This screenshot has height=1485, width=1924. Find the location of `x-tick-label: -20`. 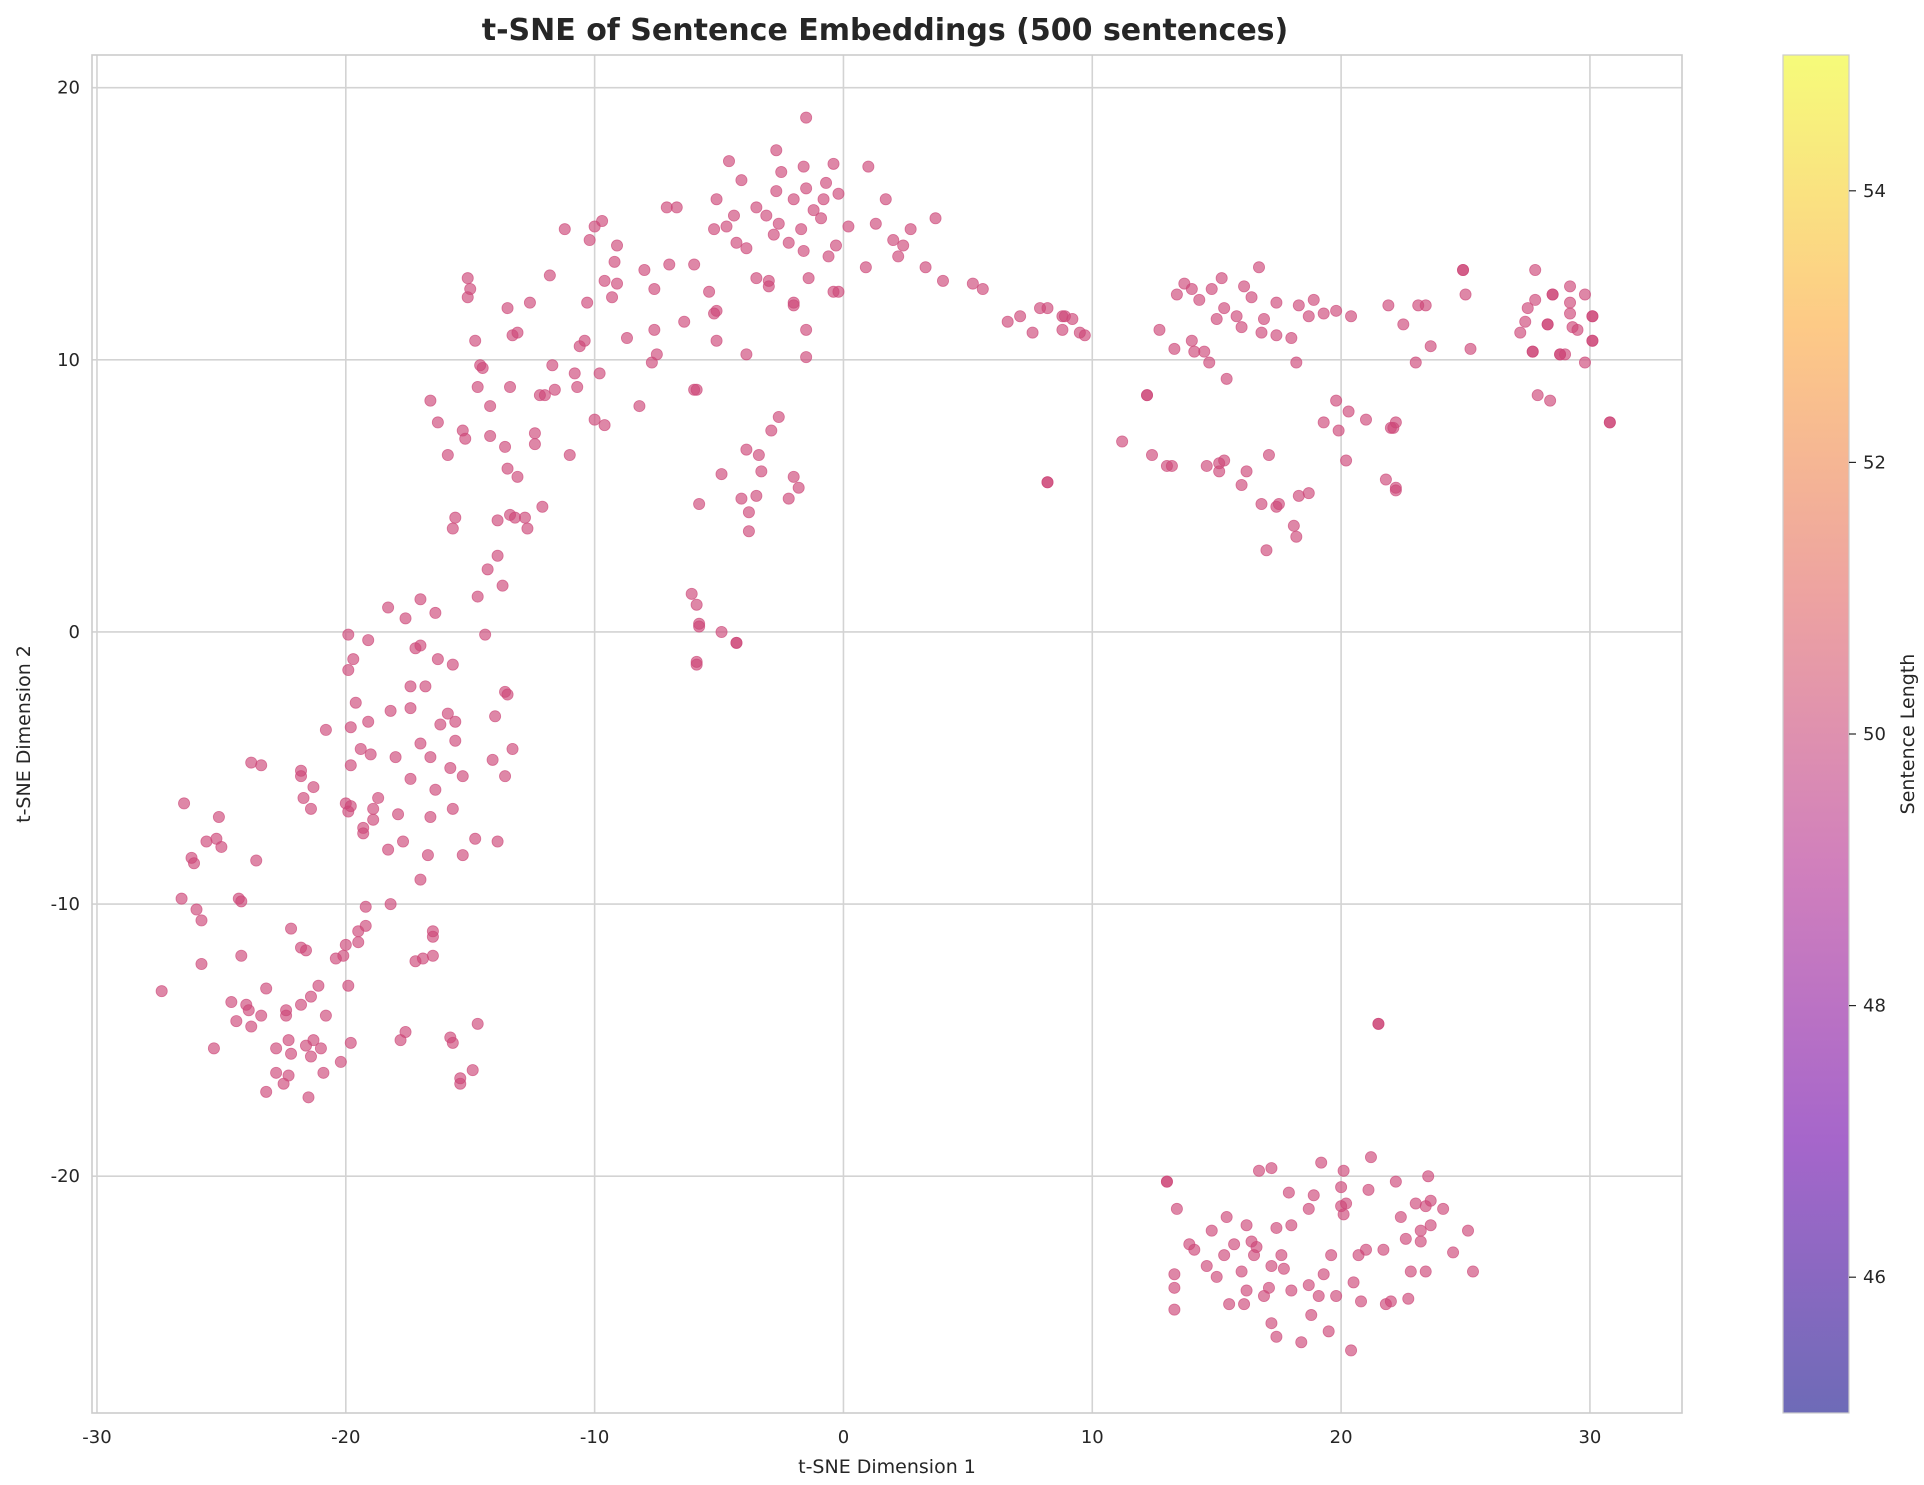

x-tick-label: -20 is located at coordinates (345, 1437).